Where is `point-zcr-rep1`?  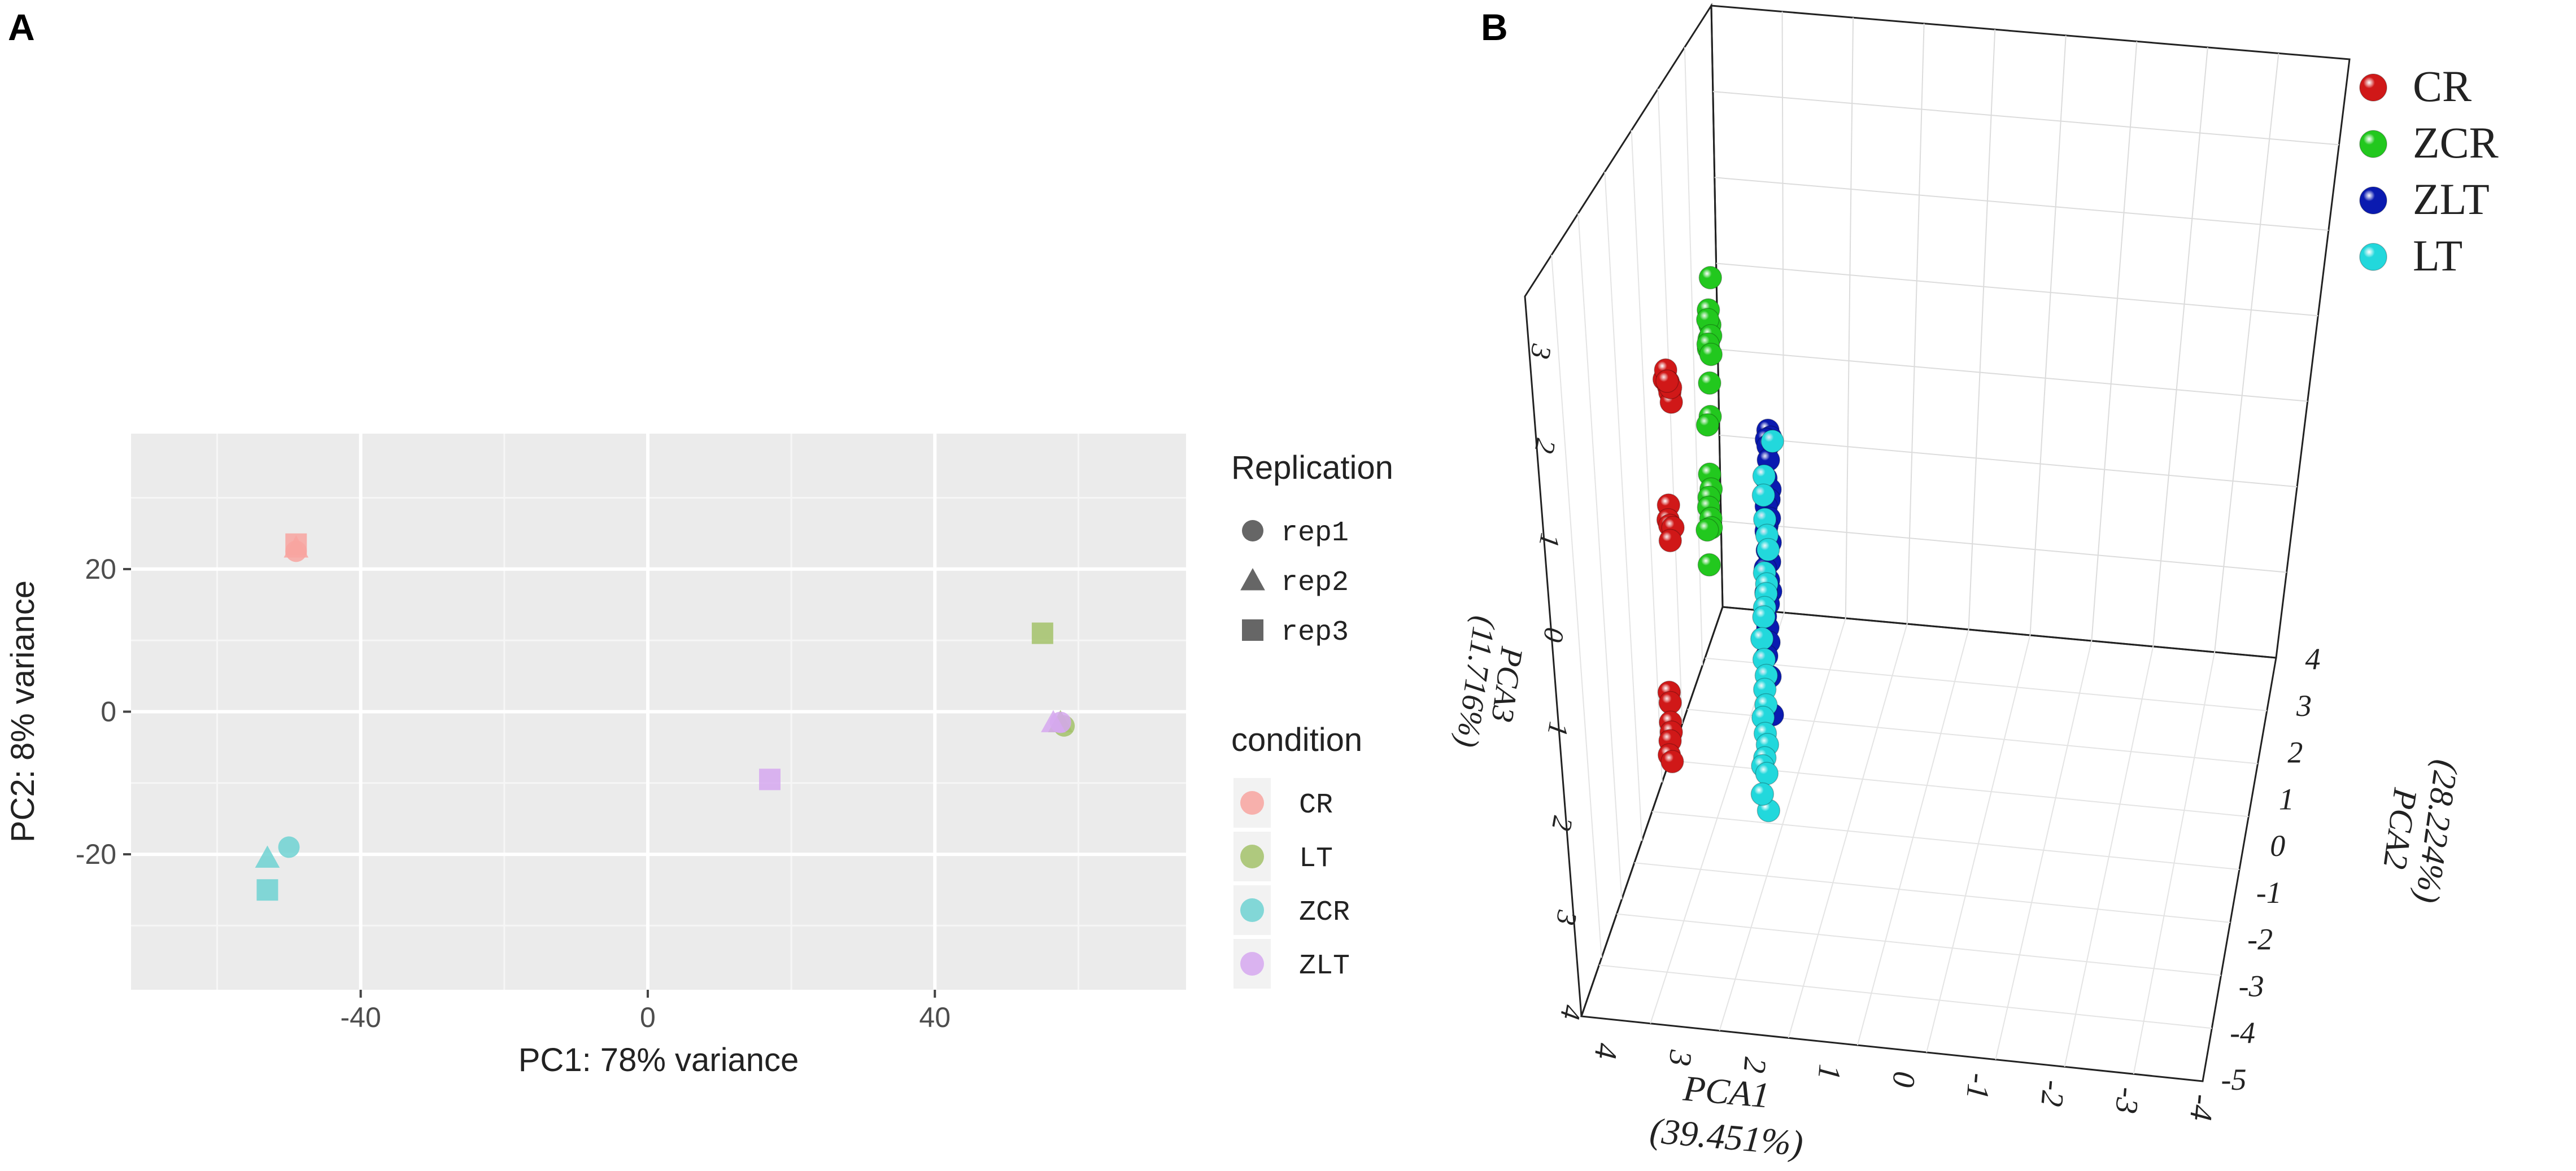
point-zcr-rep1 is located at coordinates (289, 847).